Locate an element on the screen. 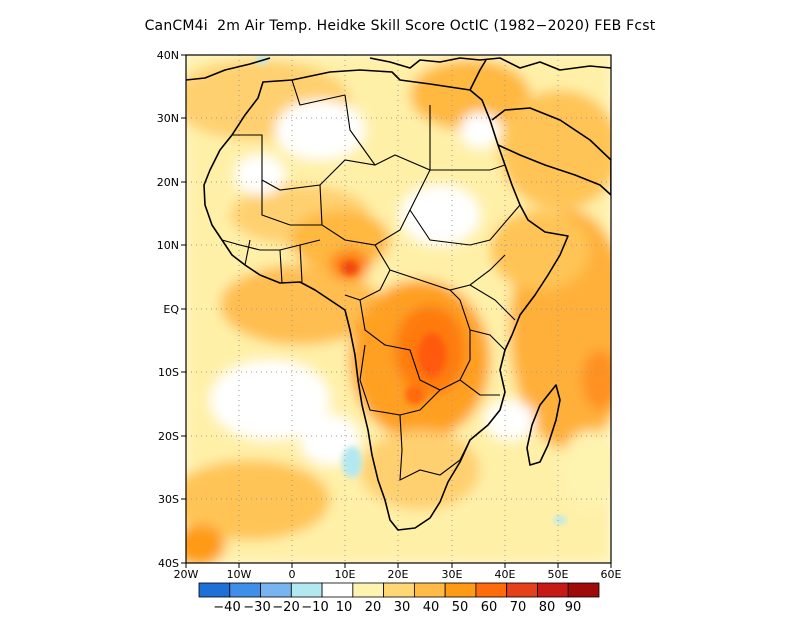 The width and height of the screenshot is (800, 618). colorbar-label: −30 is located at coordinates (256, 607).